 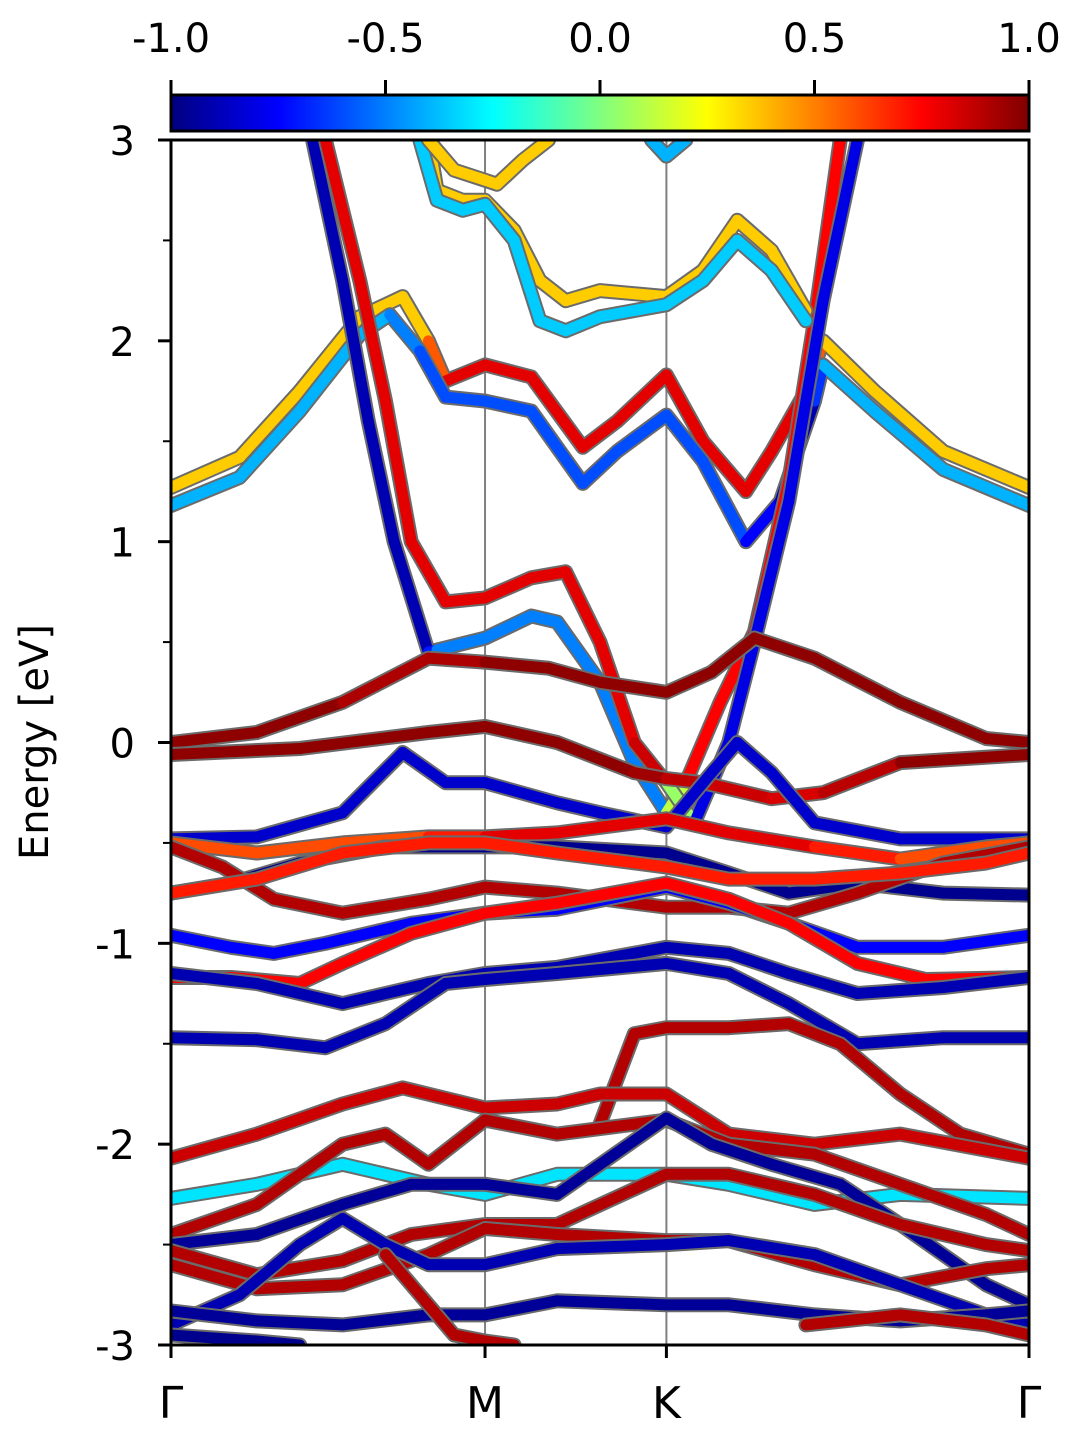 What do you see at coordinates (122, 343) in the screenshot?
I see `y-tick-label: 2` at bounding box center [122, 343].